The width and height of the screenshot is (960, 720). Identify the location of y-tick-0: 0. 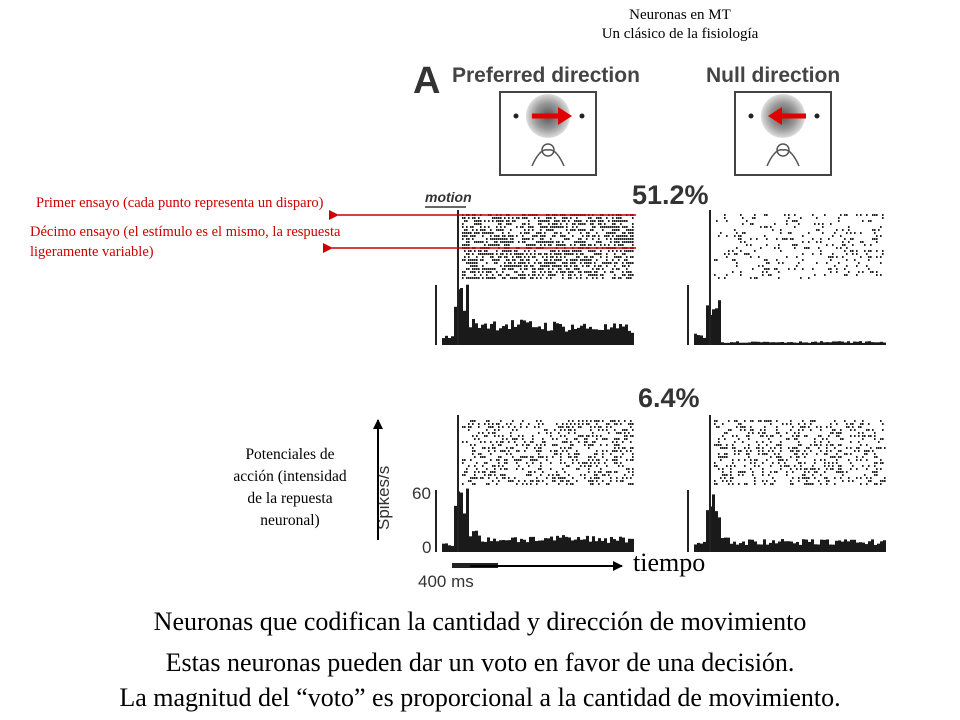
(427, 547).